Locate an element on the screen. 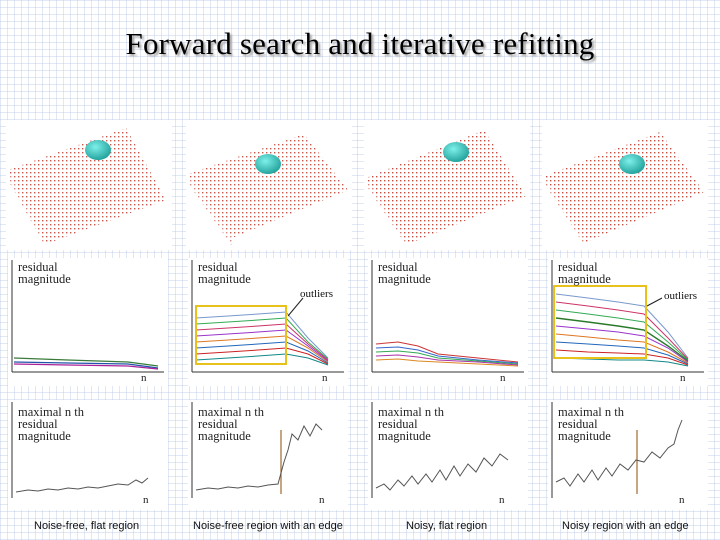  residual-plot-1: residual magnitude n is located at coordinates (88, 322).